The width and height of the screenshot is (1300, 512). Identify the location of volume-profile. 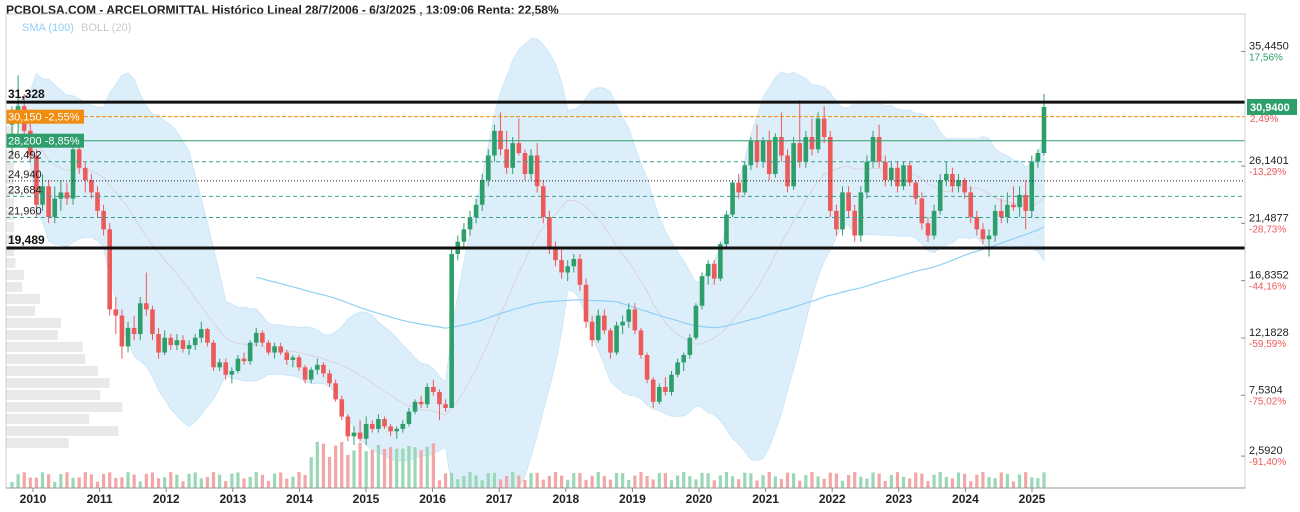
(64, 281).